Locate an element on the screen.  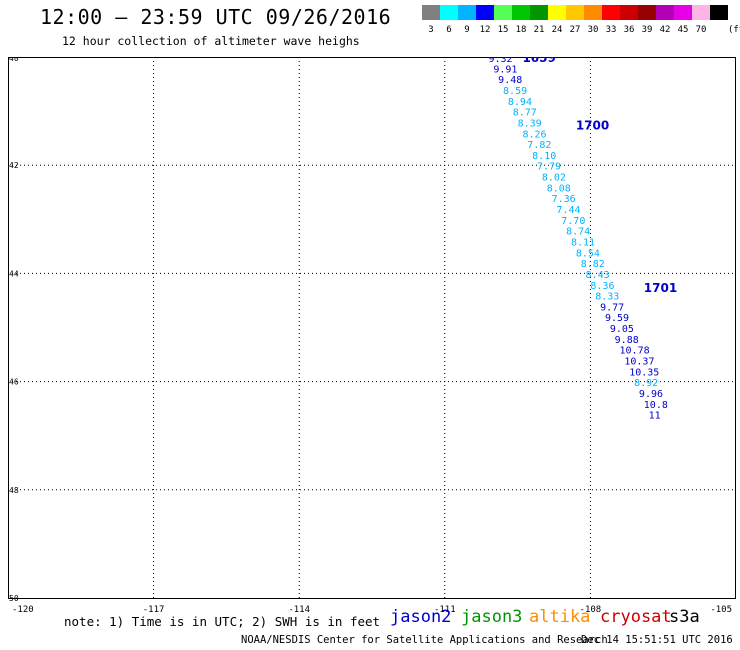
wave-height-value: 8.02 is located at coordinates (554, 178).